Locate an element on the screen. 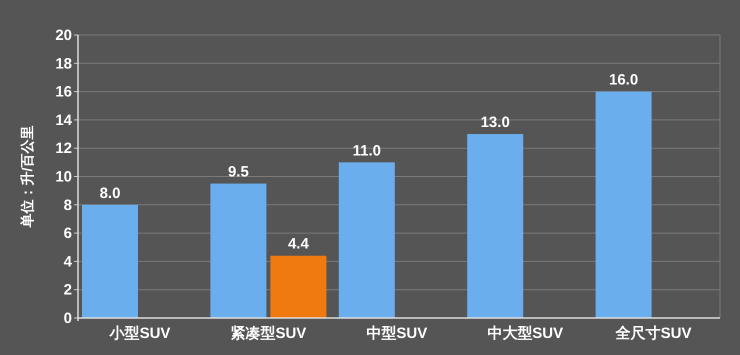 The width and height of the screenshot is (740, 355). data-label: 11.0 is located at coordinates (366, 151).